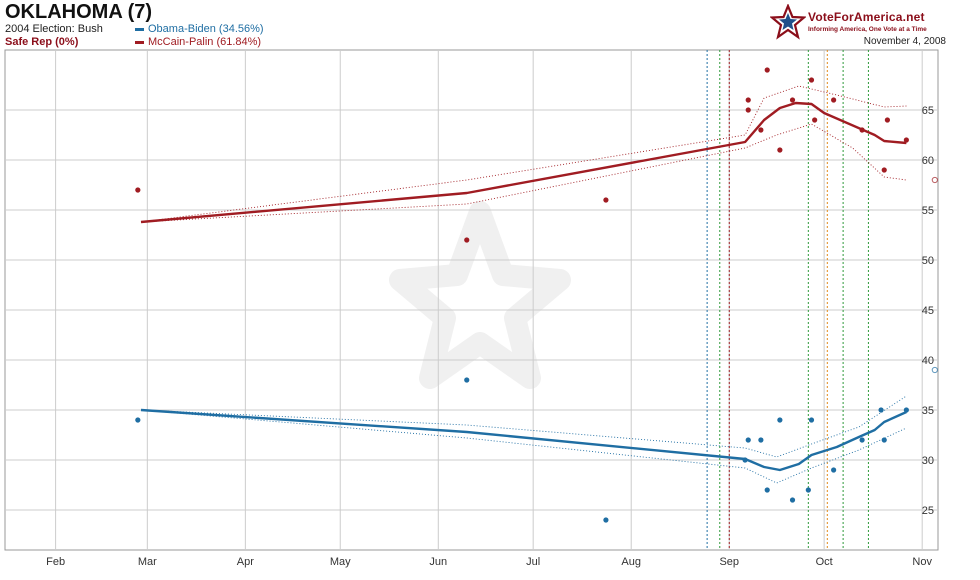  Describe the element at coordinates (866, 17) in the screenshot. I see `brand-name: VoteForAmerica.net` at that location.